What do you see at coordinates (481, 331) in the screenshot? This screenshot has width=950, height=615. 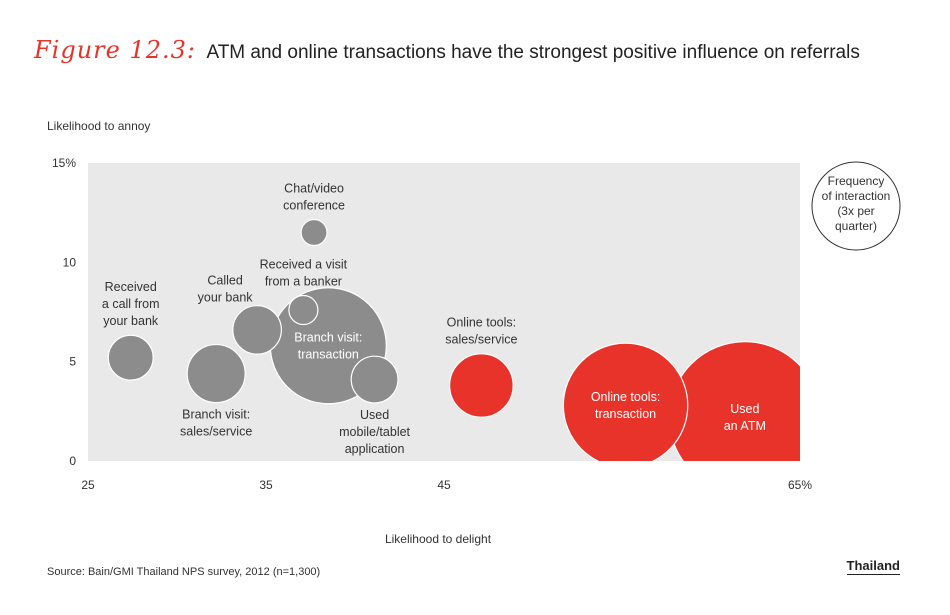 I see `bubble-label-online-tools-sales-service: Online tools: sales/service` at bounding box center [481, 331].